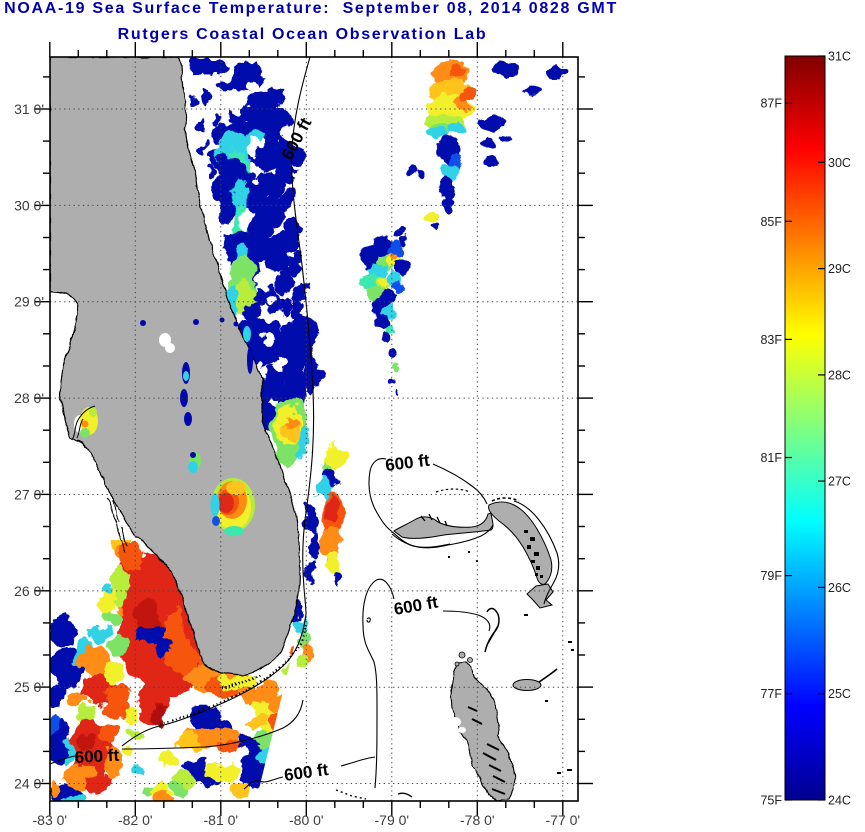  What do you see at coordinates (29, 687) in the screenshot?
I see `svg-text: 25 0'` at bounding box center [29, 687].